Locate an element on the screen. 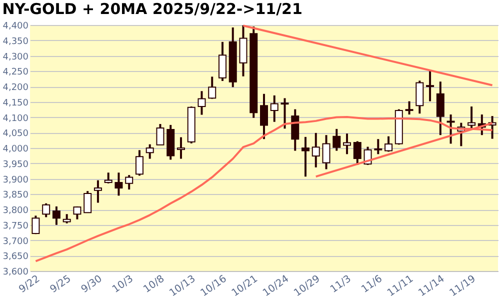 This screenshot has height=300, width=500. y-tick-label: 3,950 is located at coordinates (15, 165).